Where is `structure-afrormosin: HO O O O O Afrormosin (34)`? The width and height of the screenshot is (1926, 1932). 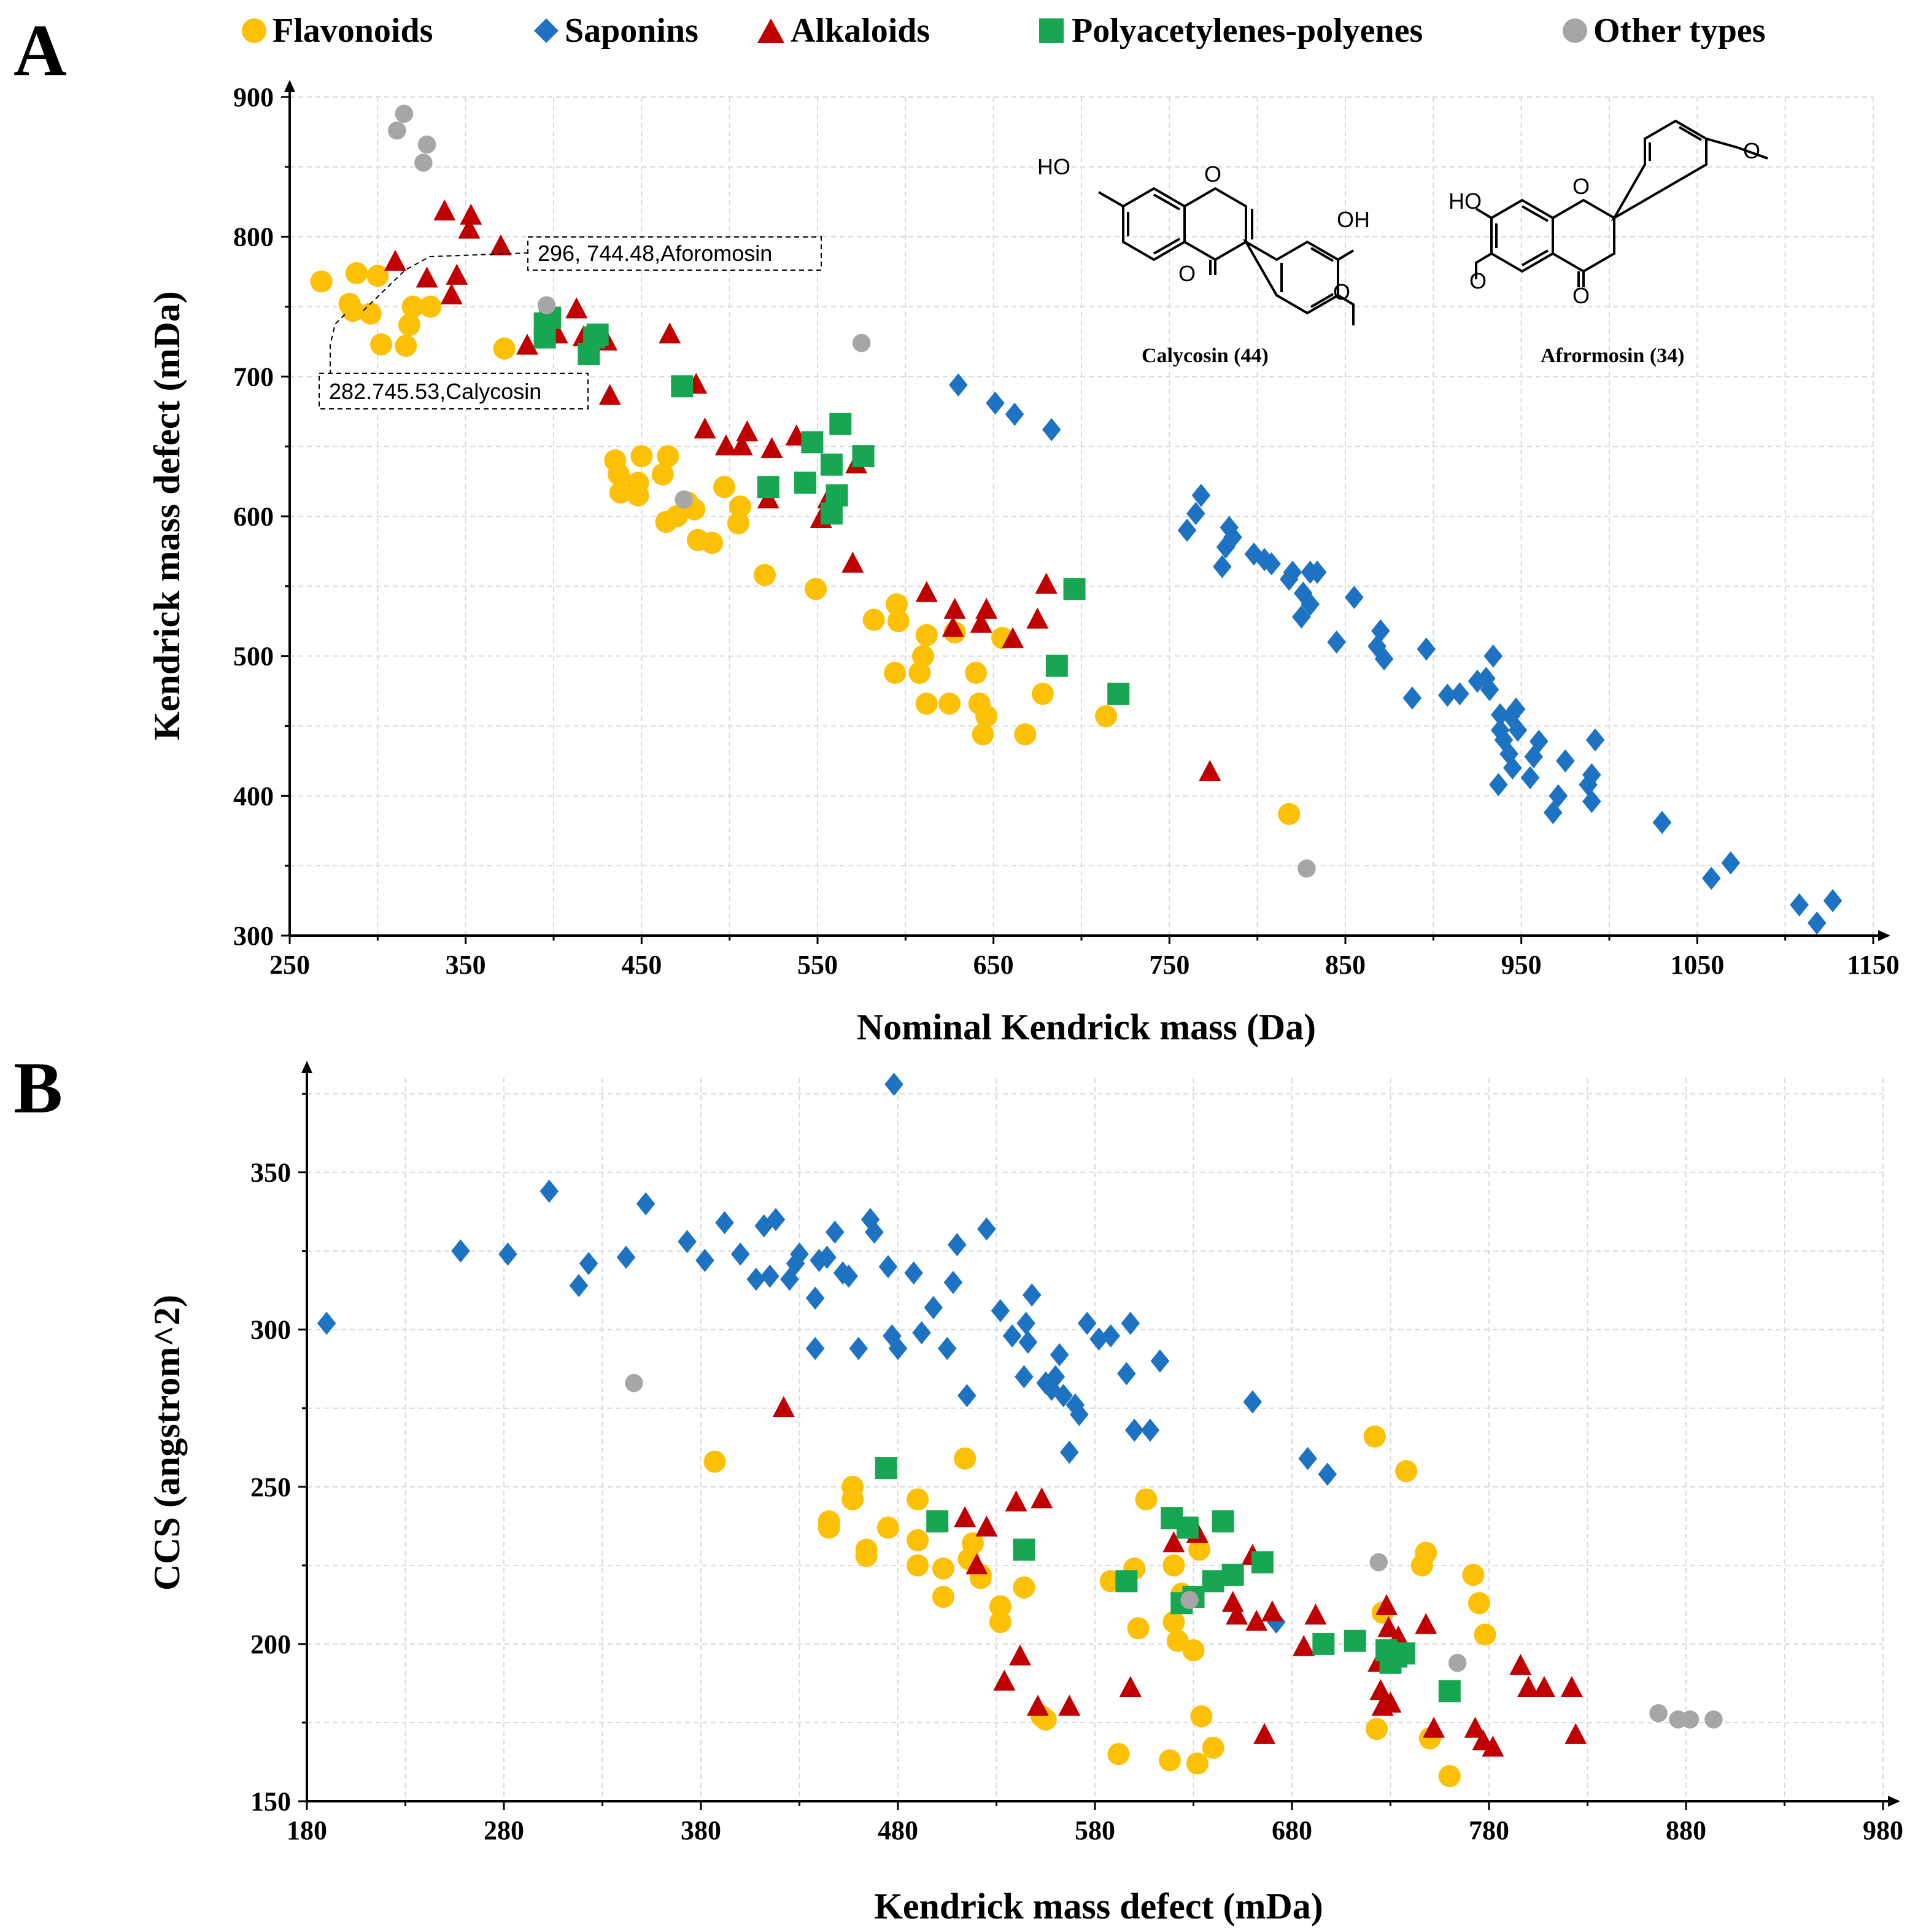
structure-afrormosin: HO O O O O Afrormosin (34) is located at coordinates (1608, 243).